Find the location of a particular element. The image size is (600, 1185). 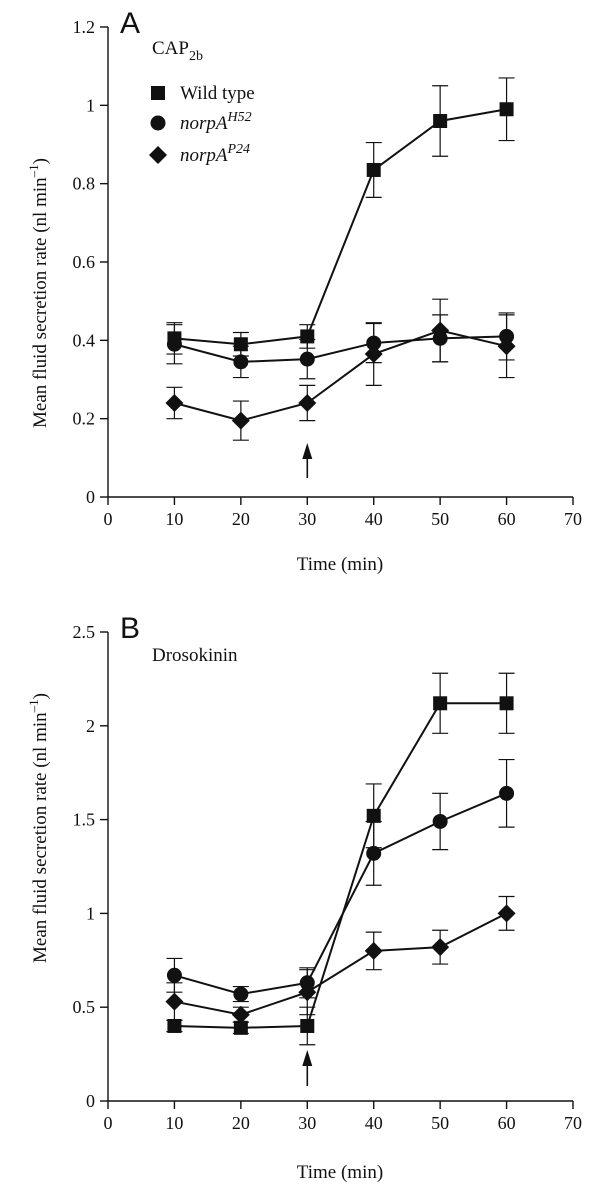

panel-a-annotation: CAP2b is located at coordinates (177, 51).